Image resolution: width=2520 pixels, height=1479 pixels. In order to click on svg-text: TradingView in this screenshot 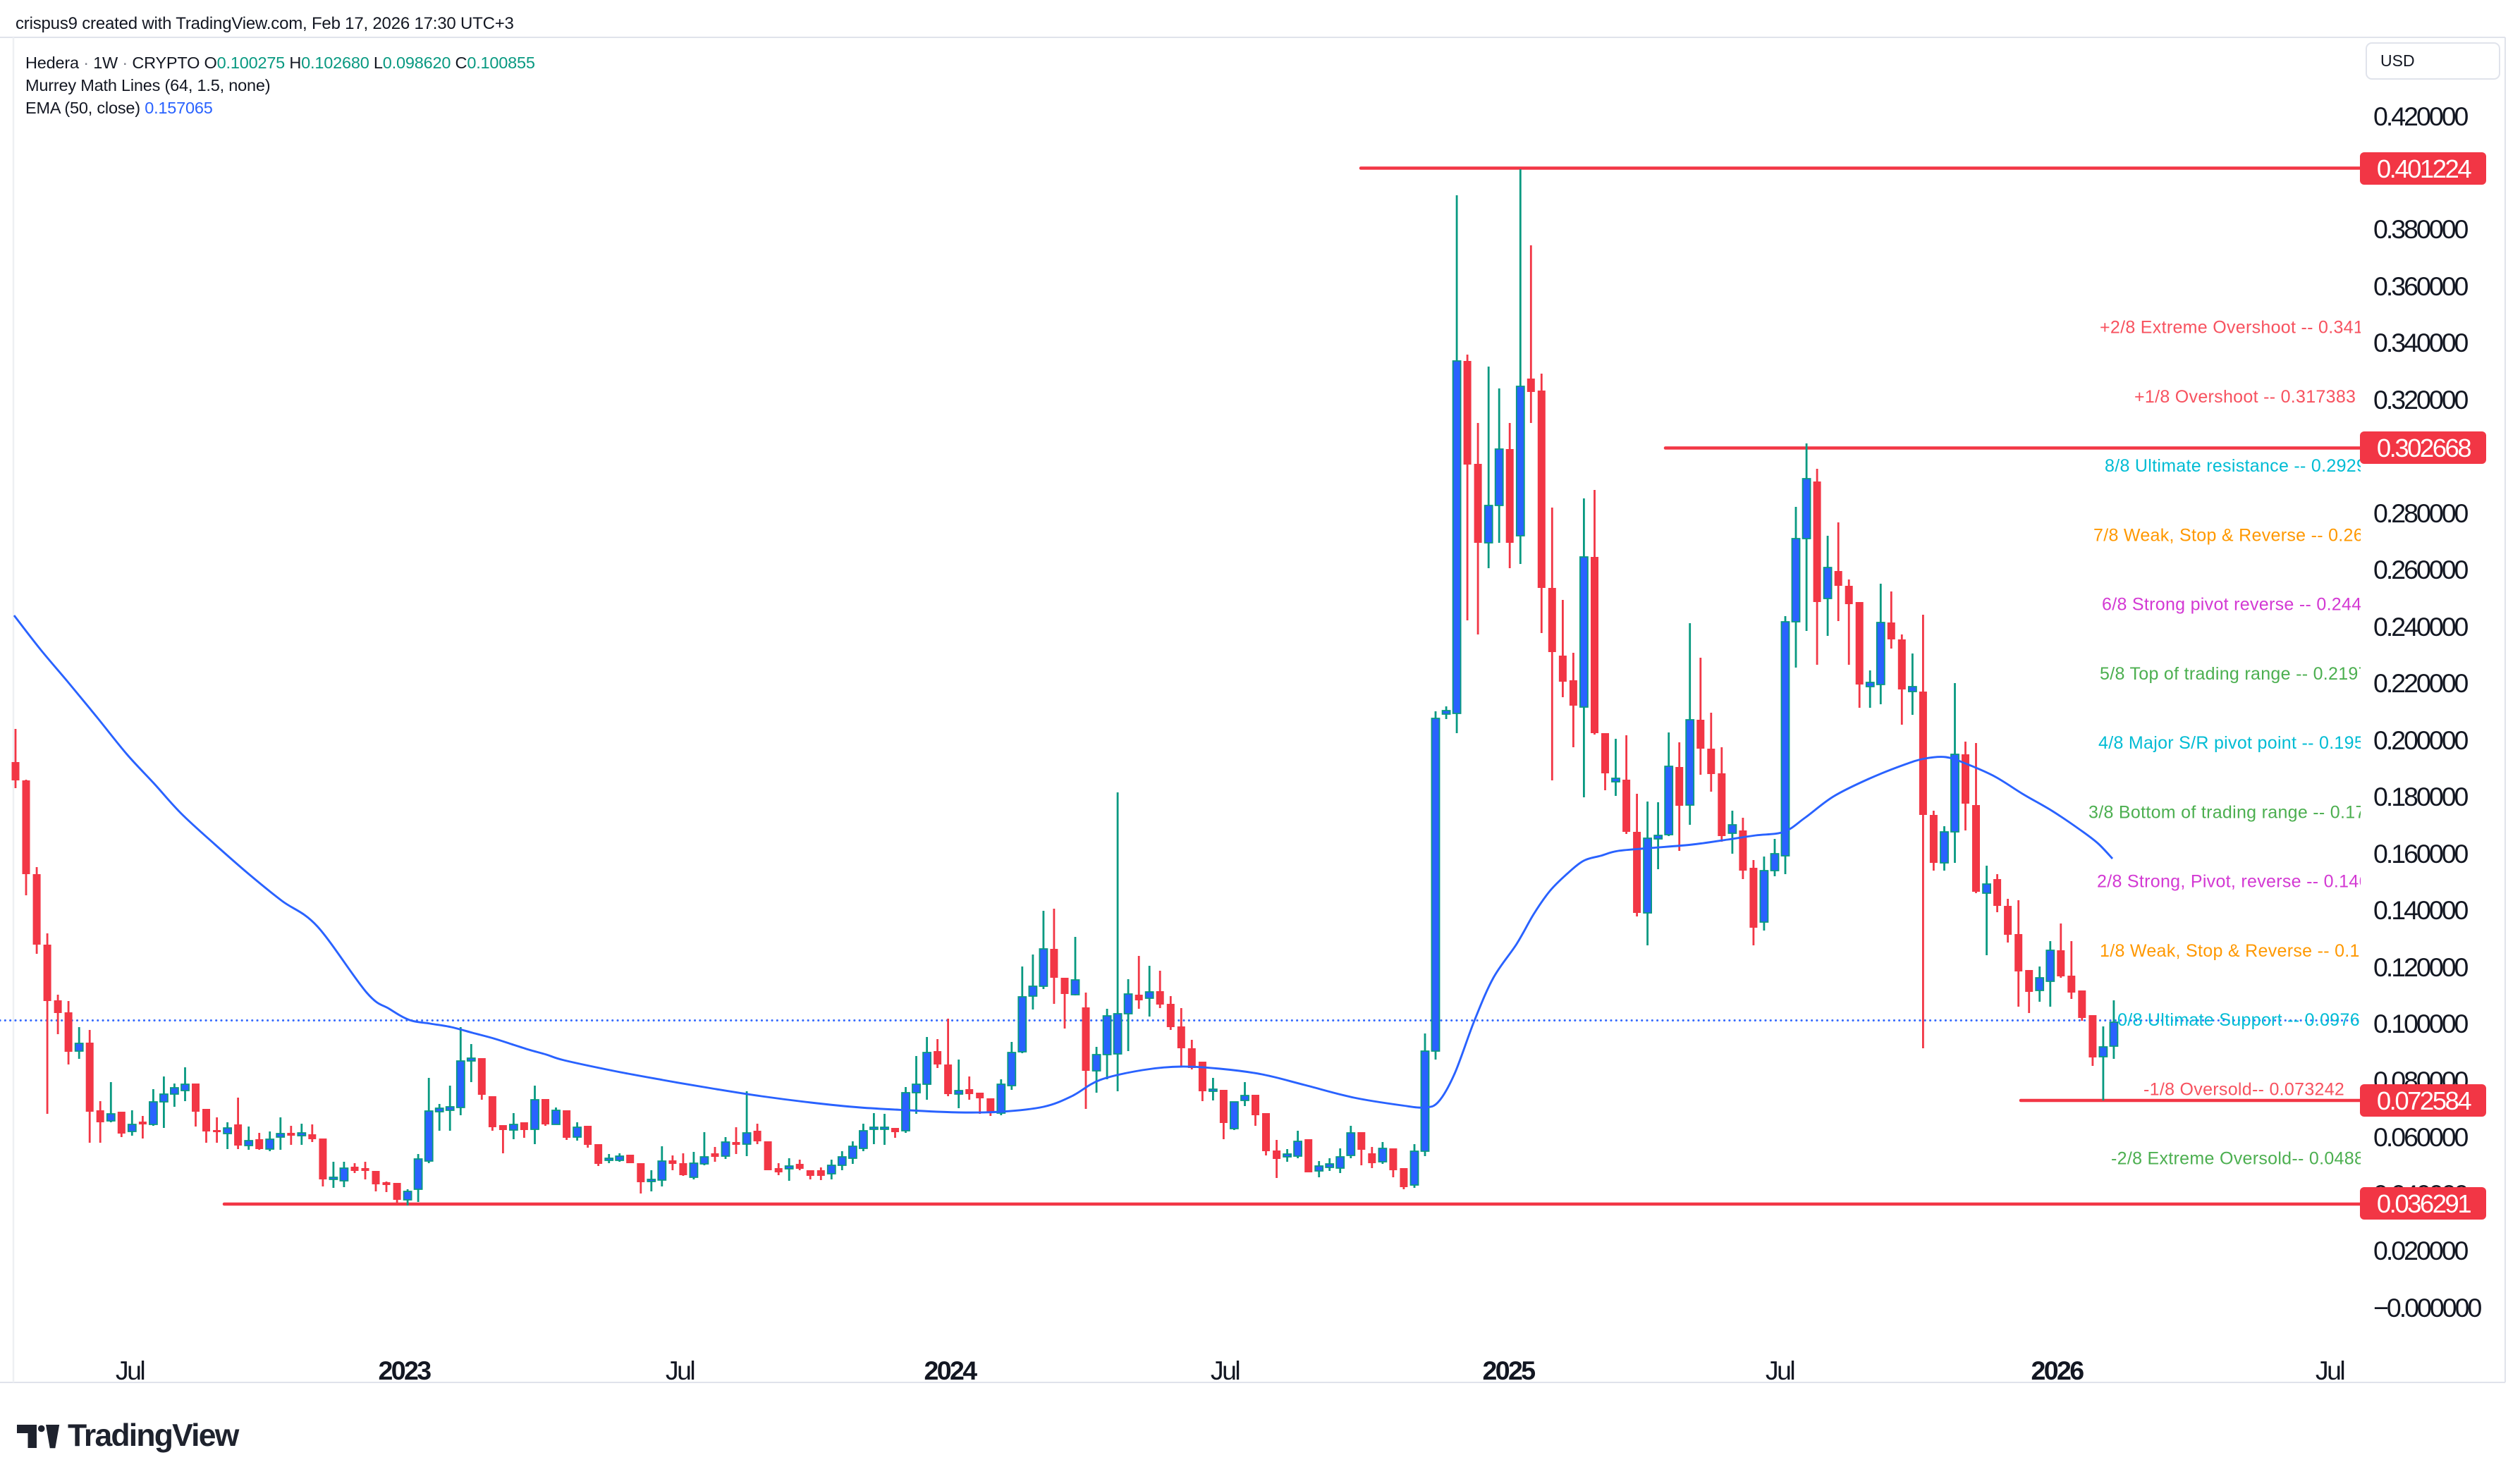, I will do `click(154, 1435)`.